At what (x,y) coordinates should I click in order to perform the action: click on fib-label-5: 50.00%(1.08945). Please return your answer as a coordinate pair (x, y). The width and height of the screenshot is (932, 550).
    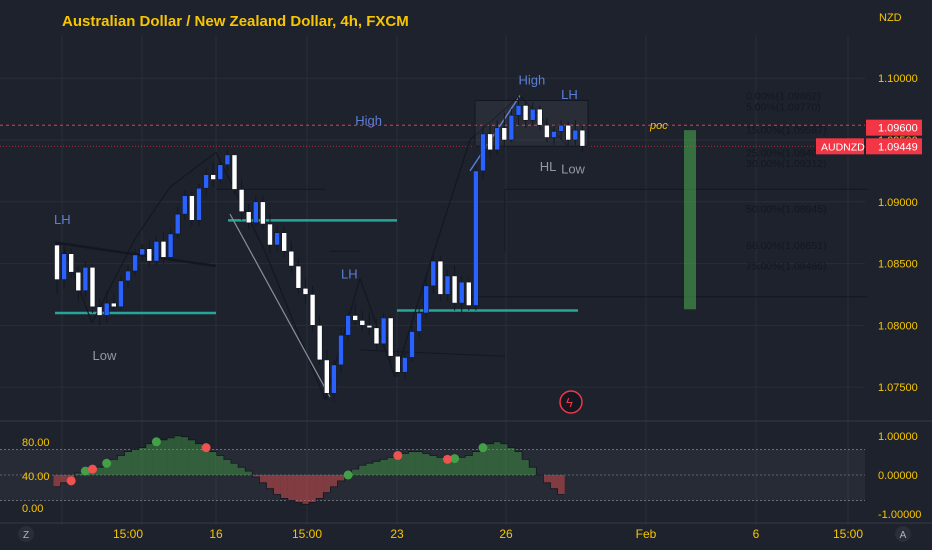
    Looking at the image, I should click on (786, 210).